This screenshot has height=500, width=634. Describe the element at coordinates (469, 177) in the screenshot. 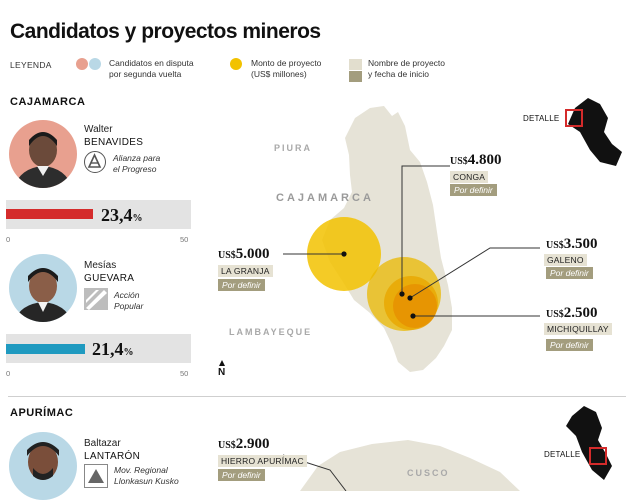

I see `project-name: CONGA` at that location.